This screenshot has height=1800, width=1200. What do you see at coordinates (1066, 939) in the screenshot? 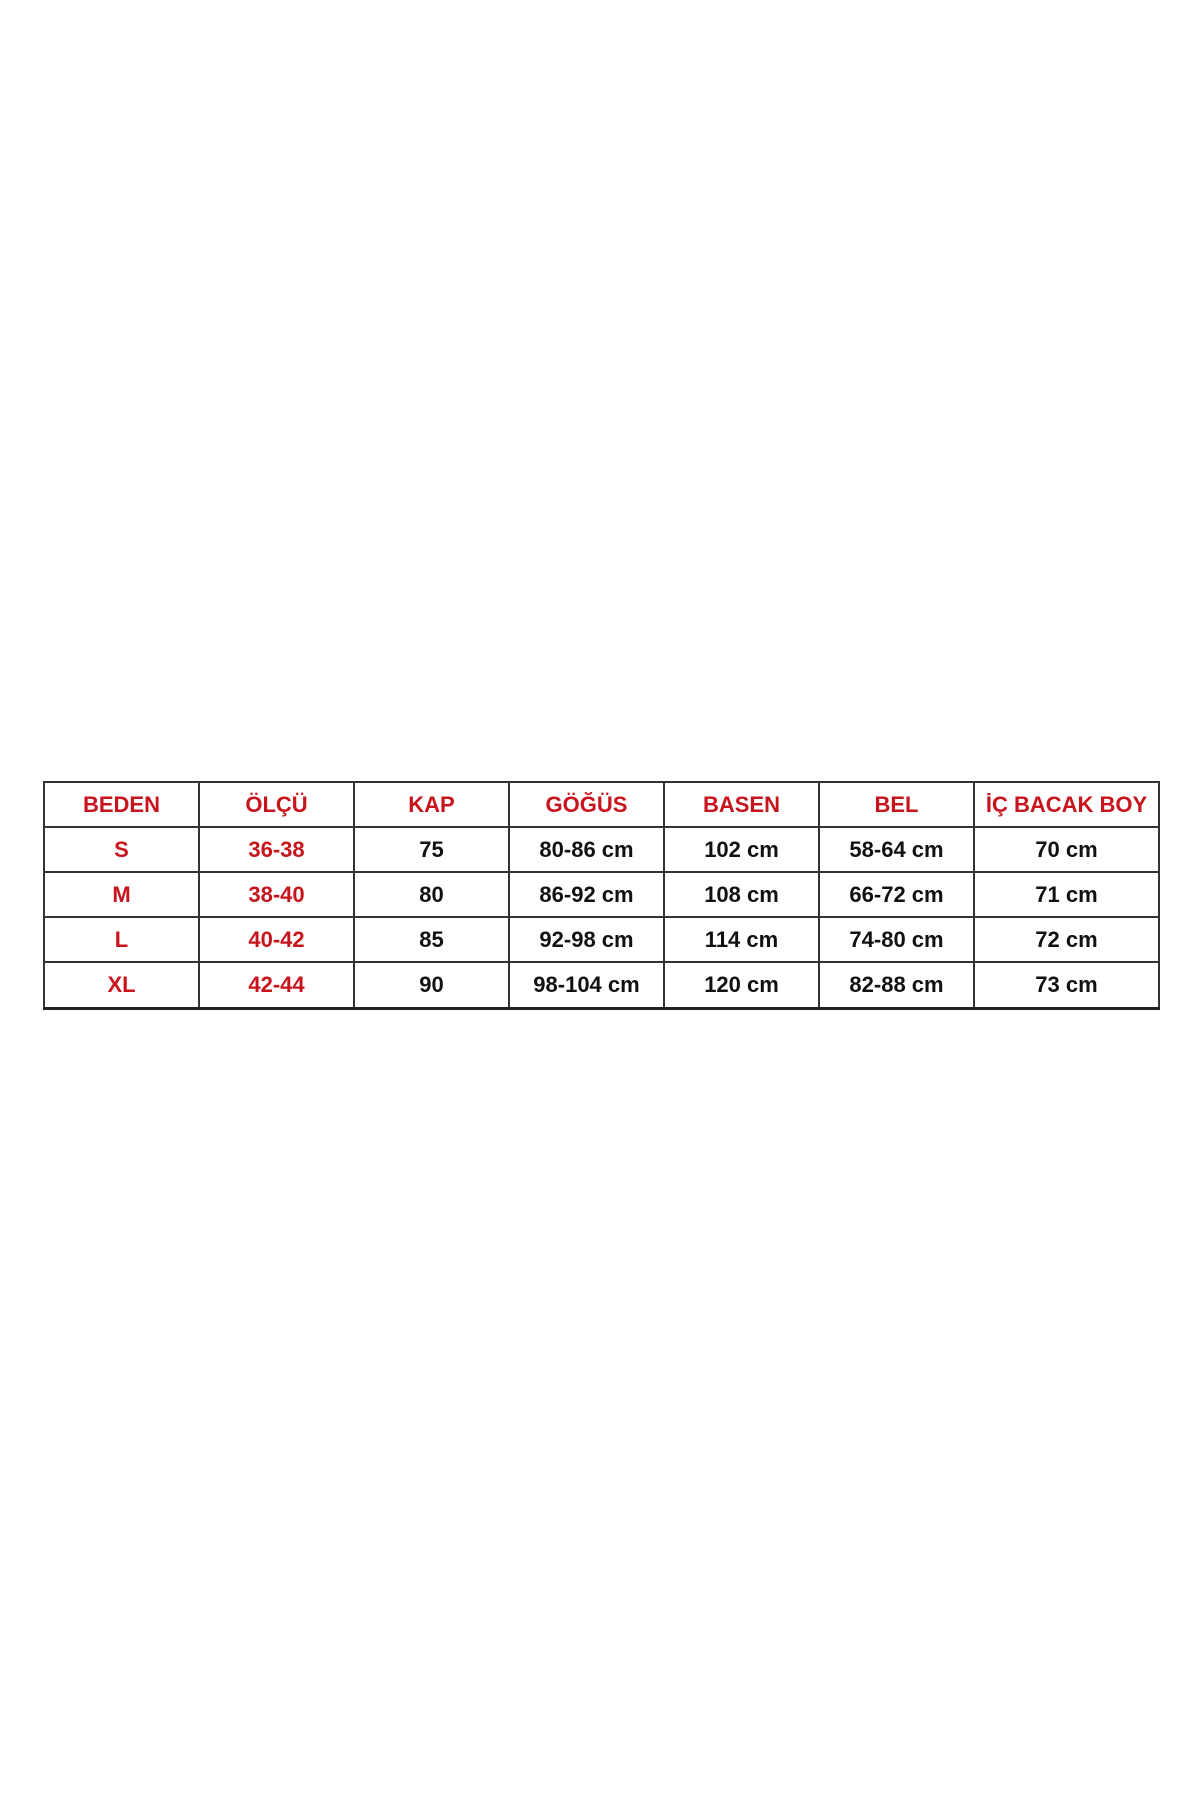
I see `cell-ic-bacak-boy: 72 cm` at bounding box center [1066, 939].